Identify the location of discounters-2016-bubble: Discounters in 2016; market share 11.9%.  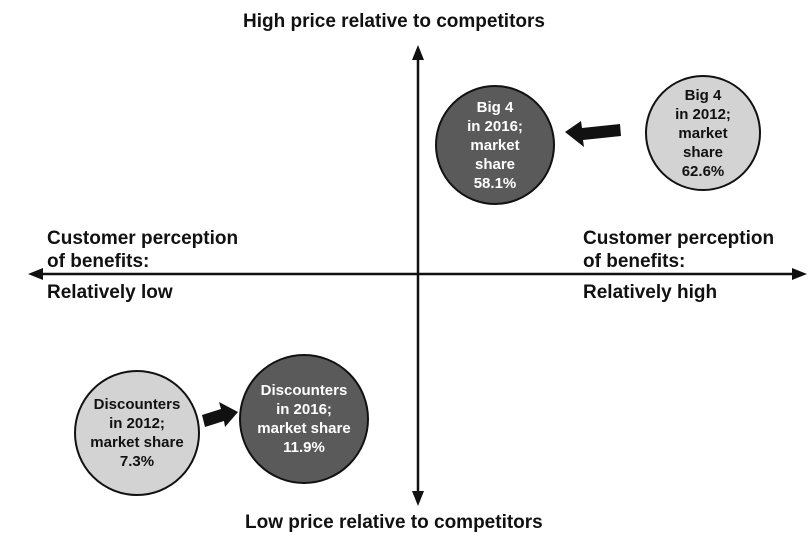
(304, 419).